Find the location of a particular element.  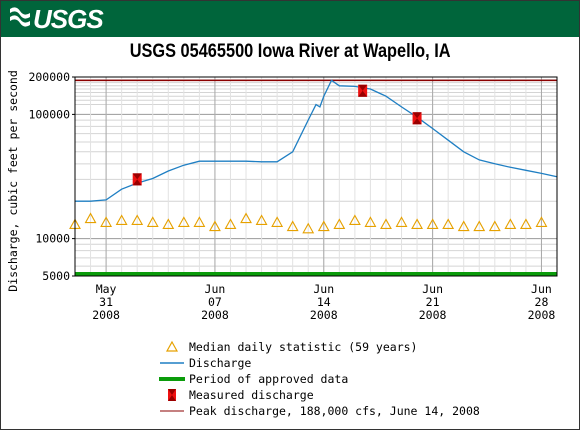

y-tick-label: 200000 is located at coordinates (49, 77).